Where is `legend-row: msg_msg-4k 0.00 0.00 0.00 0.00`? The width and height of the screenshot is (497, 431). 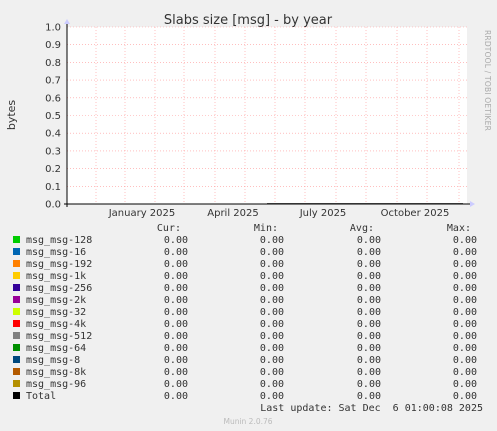
legend-row: msg_msg-4k 0.00 0.00 0.00 0.00 is located at coordinates (245, 324).